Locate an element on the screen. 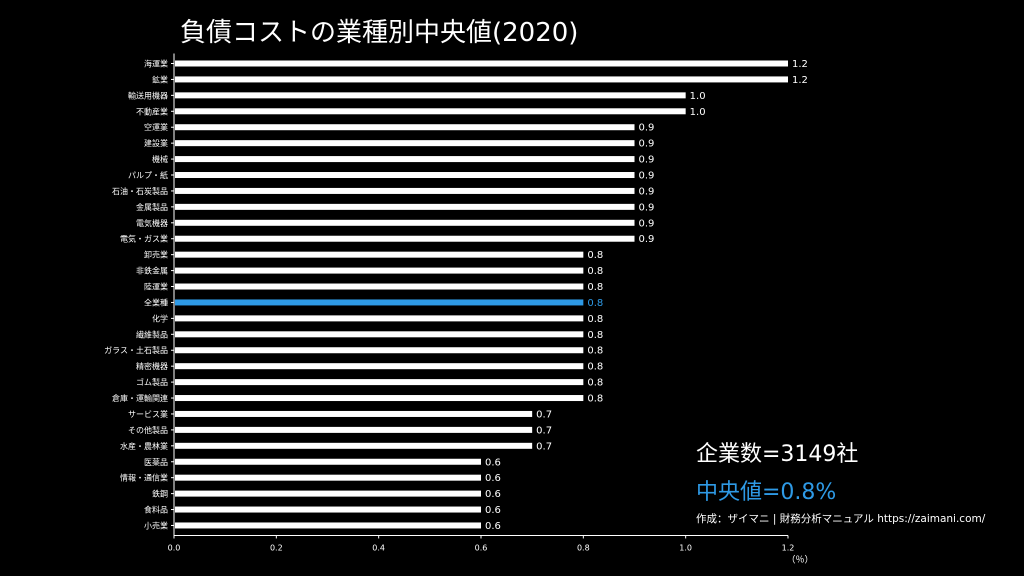 This screenshot has height=576, width=1024. category-label: 小売業 is located at coordinates (156, 525).